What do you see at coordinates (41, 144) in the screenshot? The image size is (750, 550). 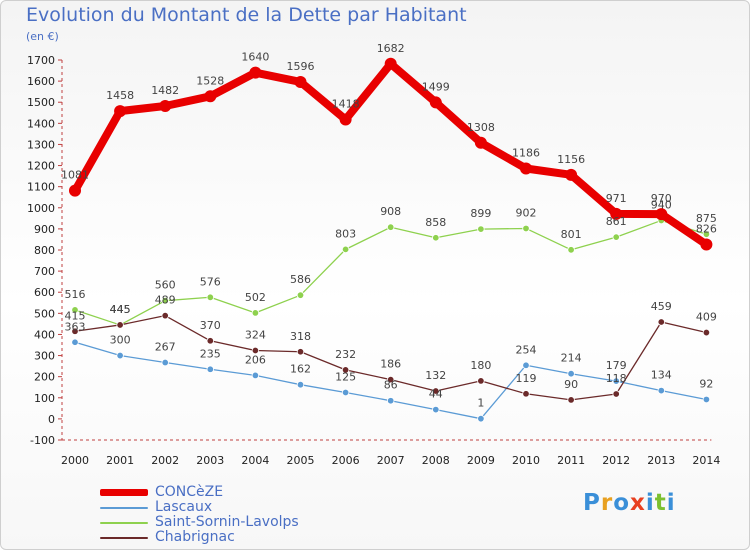 I see `y-tick-label: 1300` at bounding box center [41, 144].